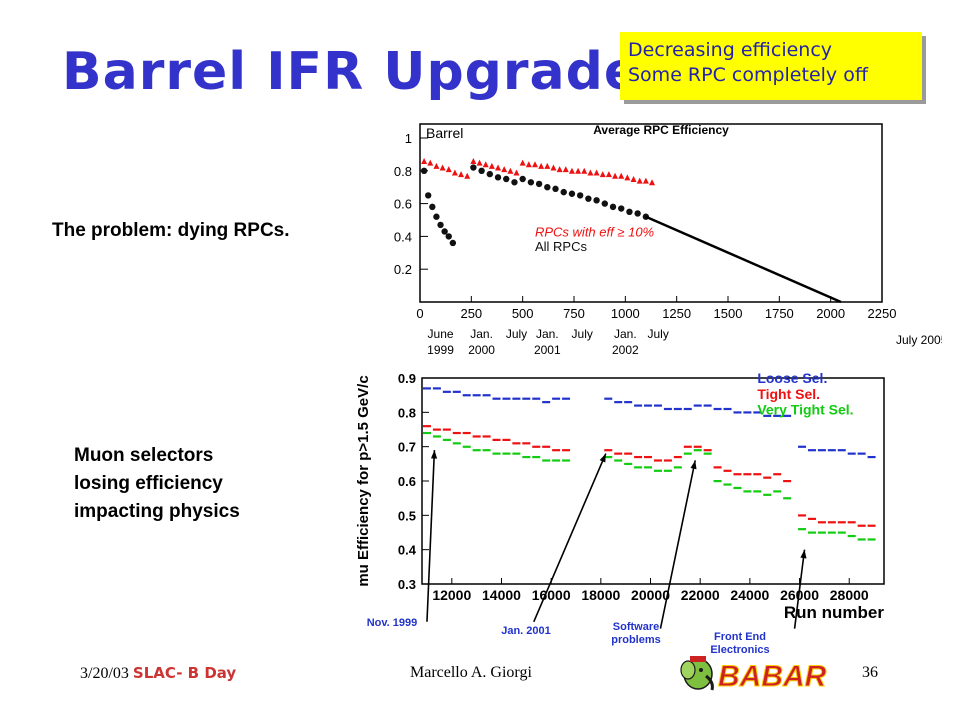  Describe the element at coordinates (582, 334) in the screenshot. I see `date-label-month: July` at that location.